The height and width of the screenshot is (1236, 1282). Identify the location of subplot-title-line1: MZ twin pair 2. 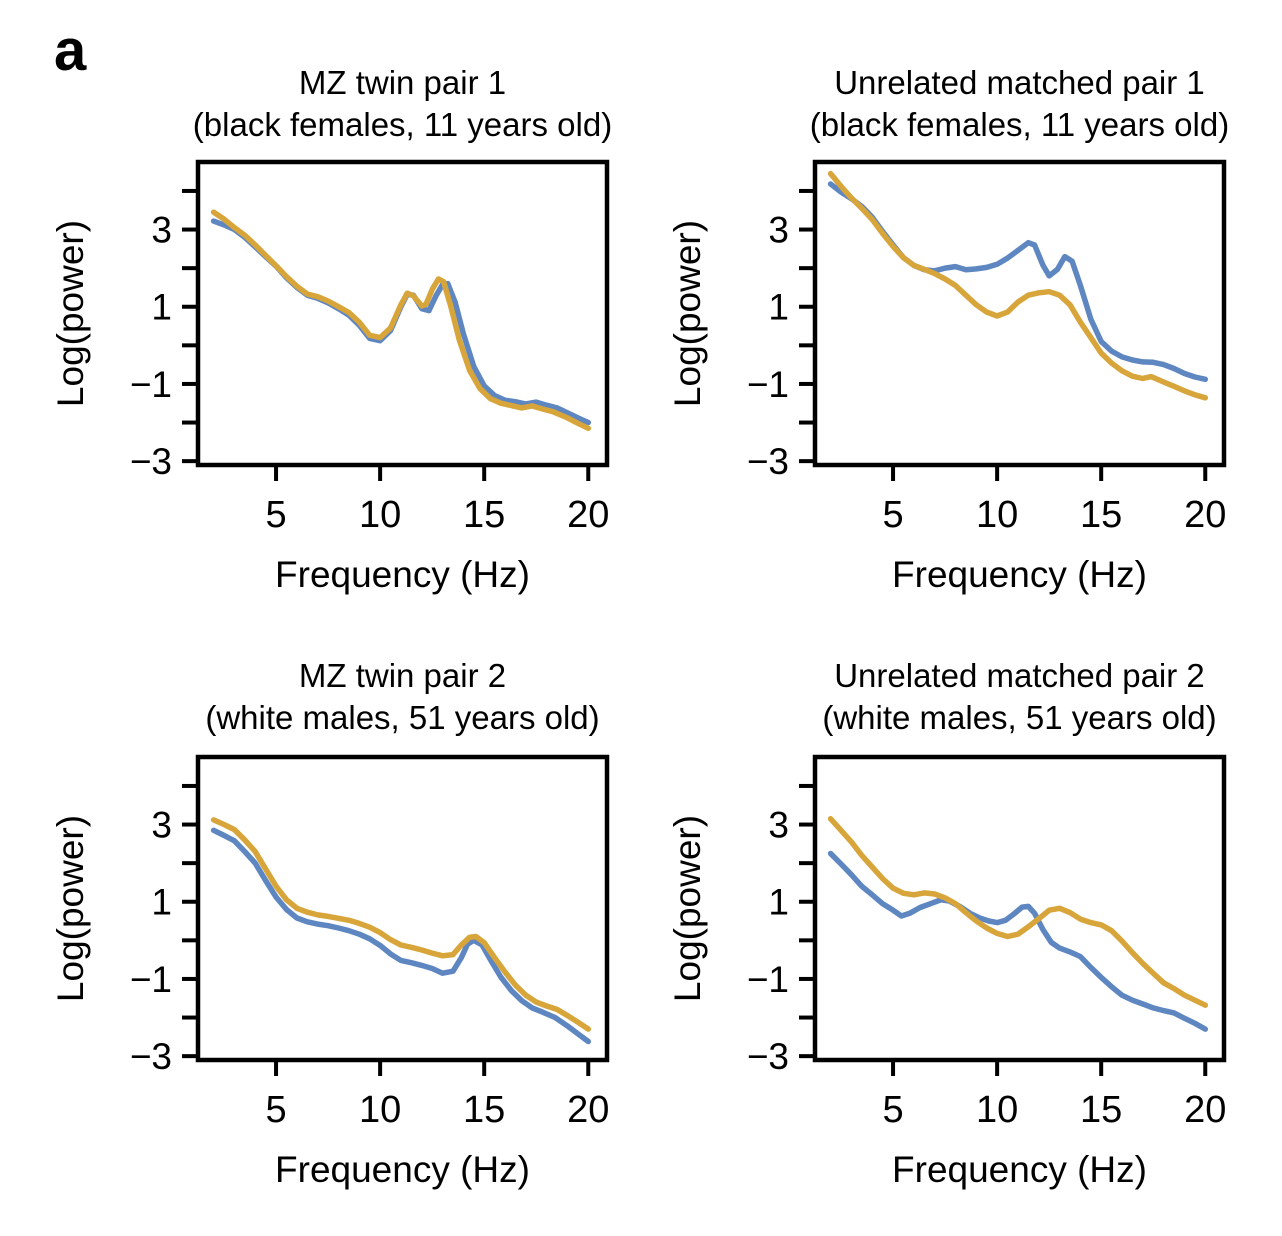
(402, 675).